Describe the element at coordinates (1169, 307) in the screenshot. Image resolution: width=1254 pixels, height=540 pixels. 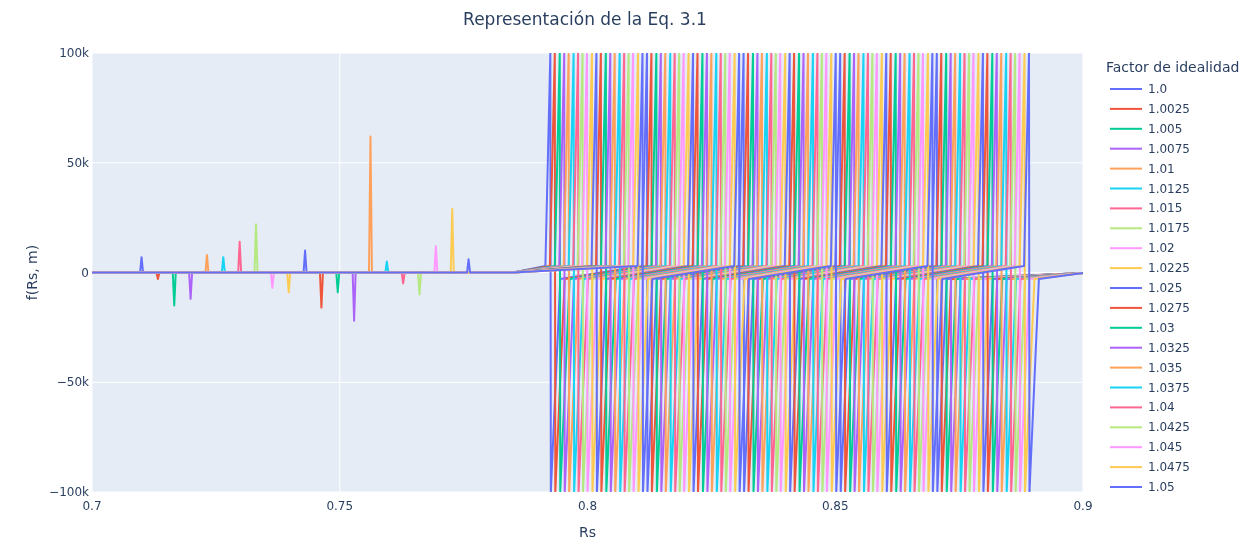
I see `legend-label: 1.0275` at that location.